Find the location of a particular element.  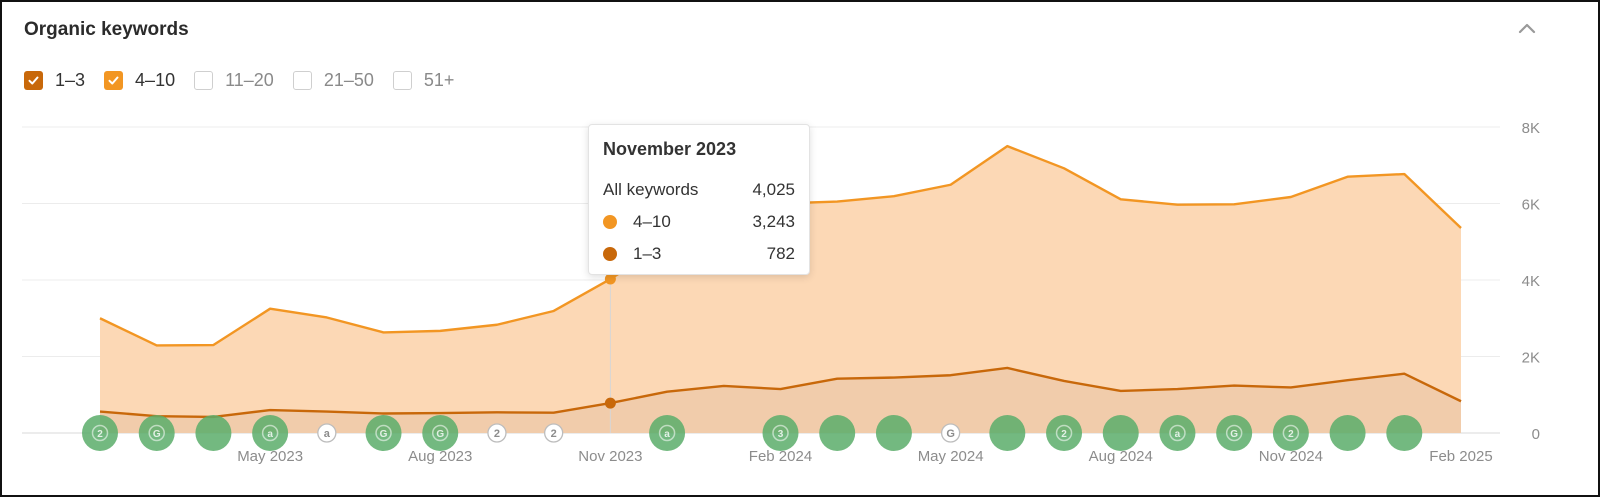

x-tick-label: Aug 2023 is located at coordinates (440, 456).